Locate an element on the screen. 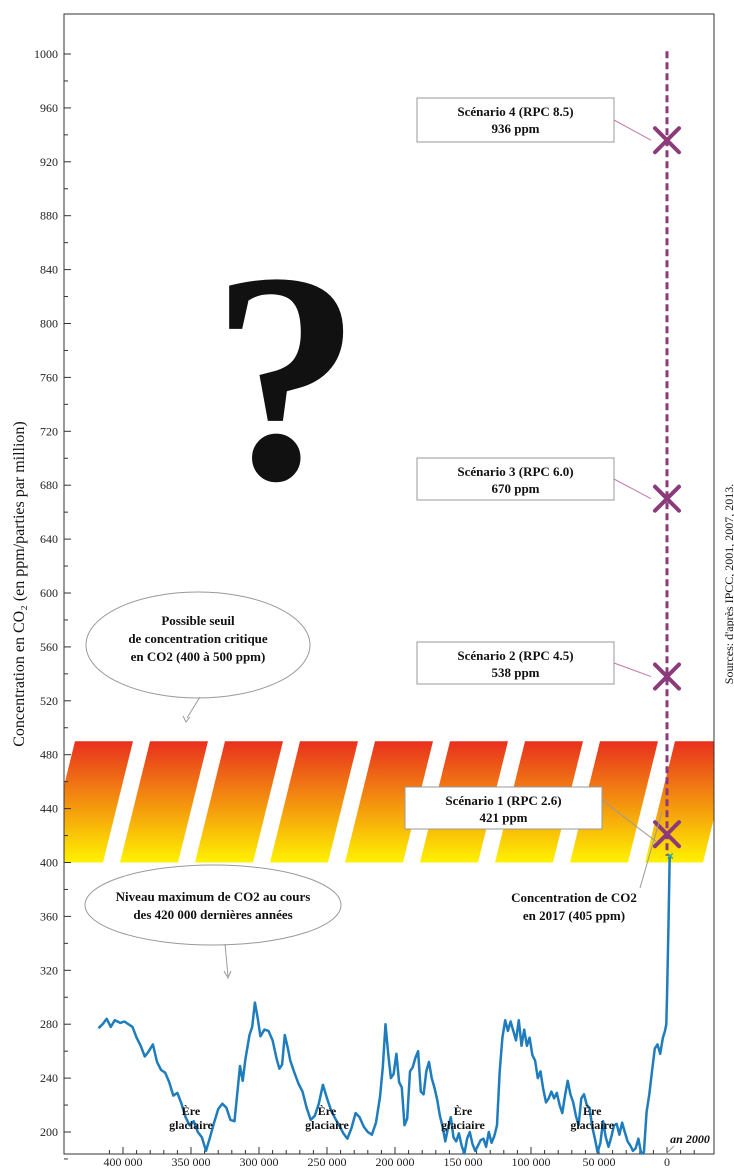  scenario-name: Scénario 4 (RPC 8.5) is located at coordinates (515, 111).